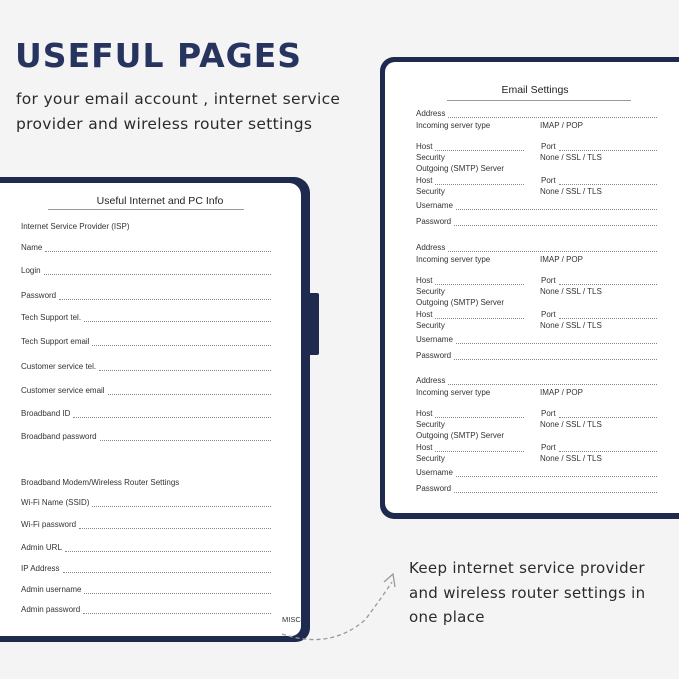 The width and height of the screenshot is (679, 679). What do you see at coordinates (141, 482) in the screenshot?
I see `router-heading: Broadband Modem/Wireless Router Settings` at bounding box center [141, 482].